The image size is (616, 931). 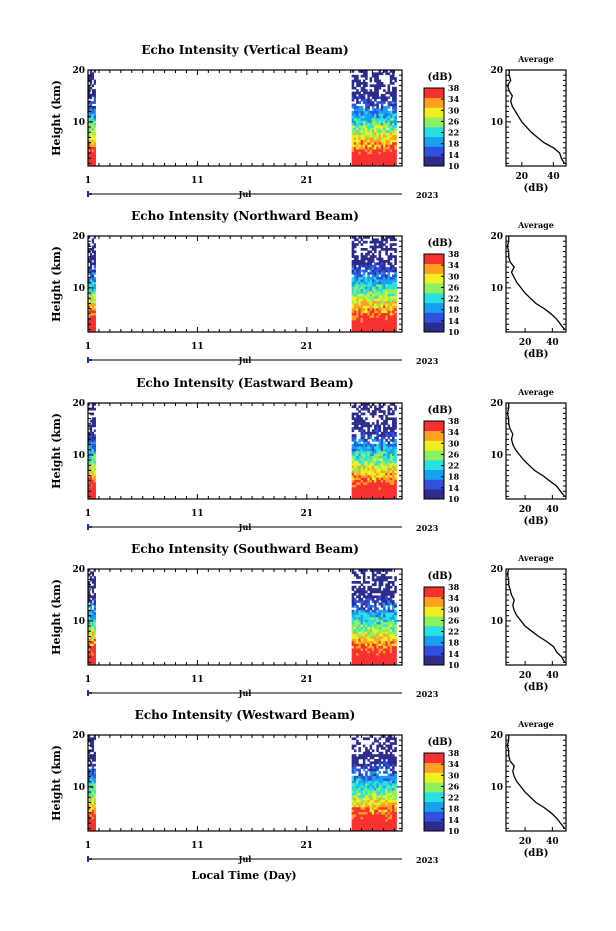 What do you see at coordinates (454, 620) in the screenshot?
I see `colorbar-tick-label: 26` at bounding box center [454, 620].